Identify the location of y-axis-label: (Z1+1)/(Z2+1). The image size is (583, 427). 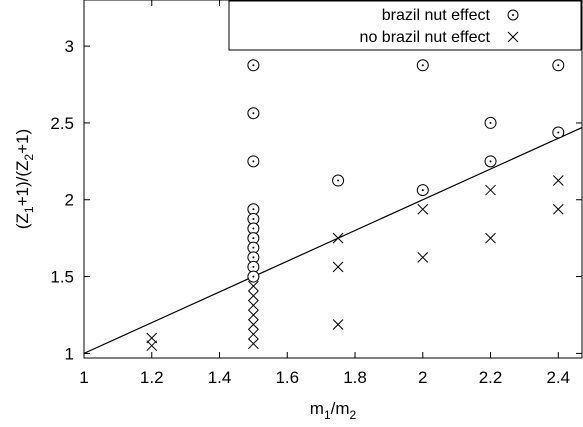
(24, 179).